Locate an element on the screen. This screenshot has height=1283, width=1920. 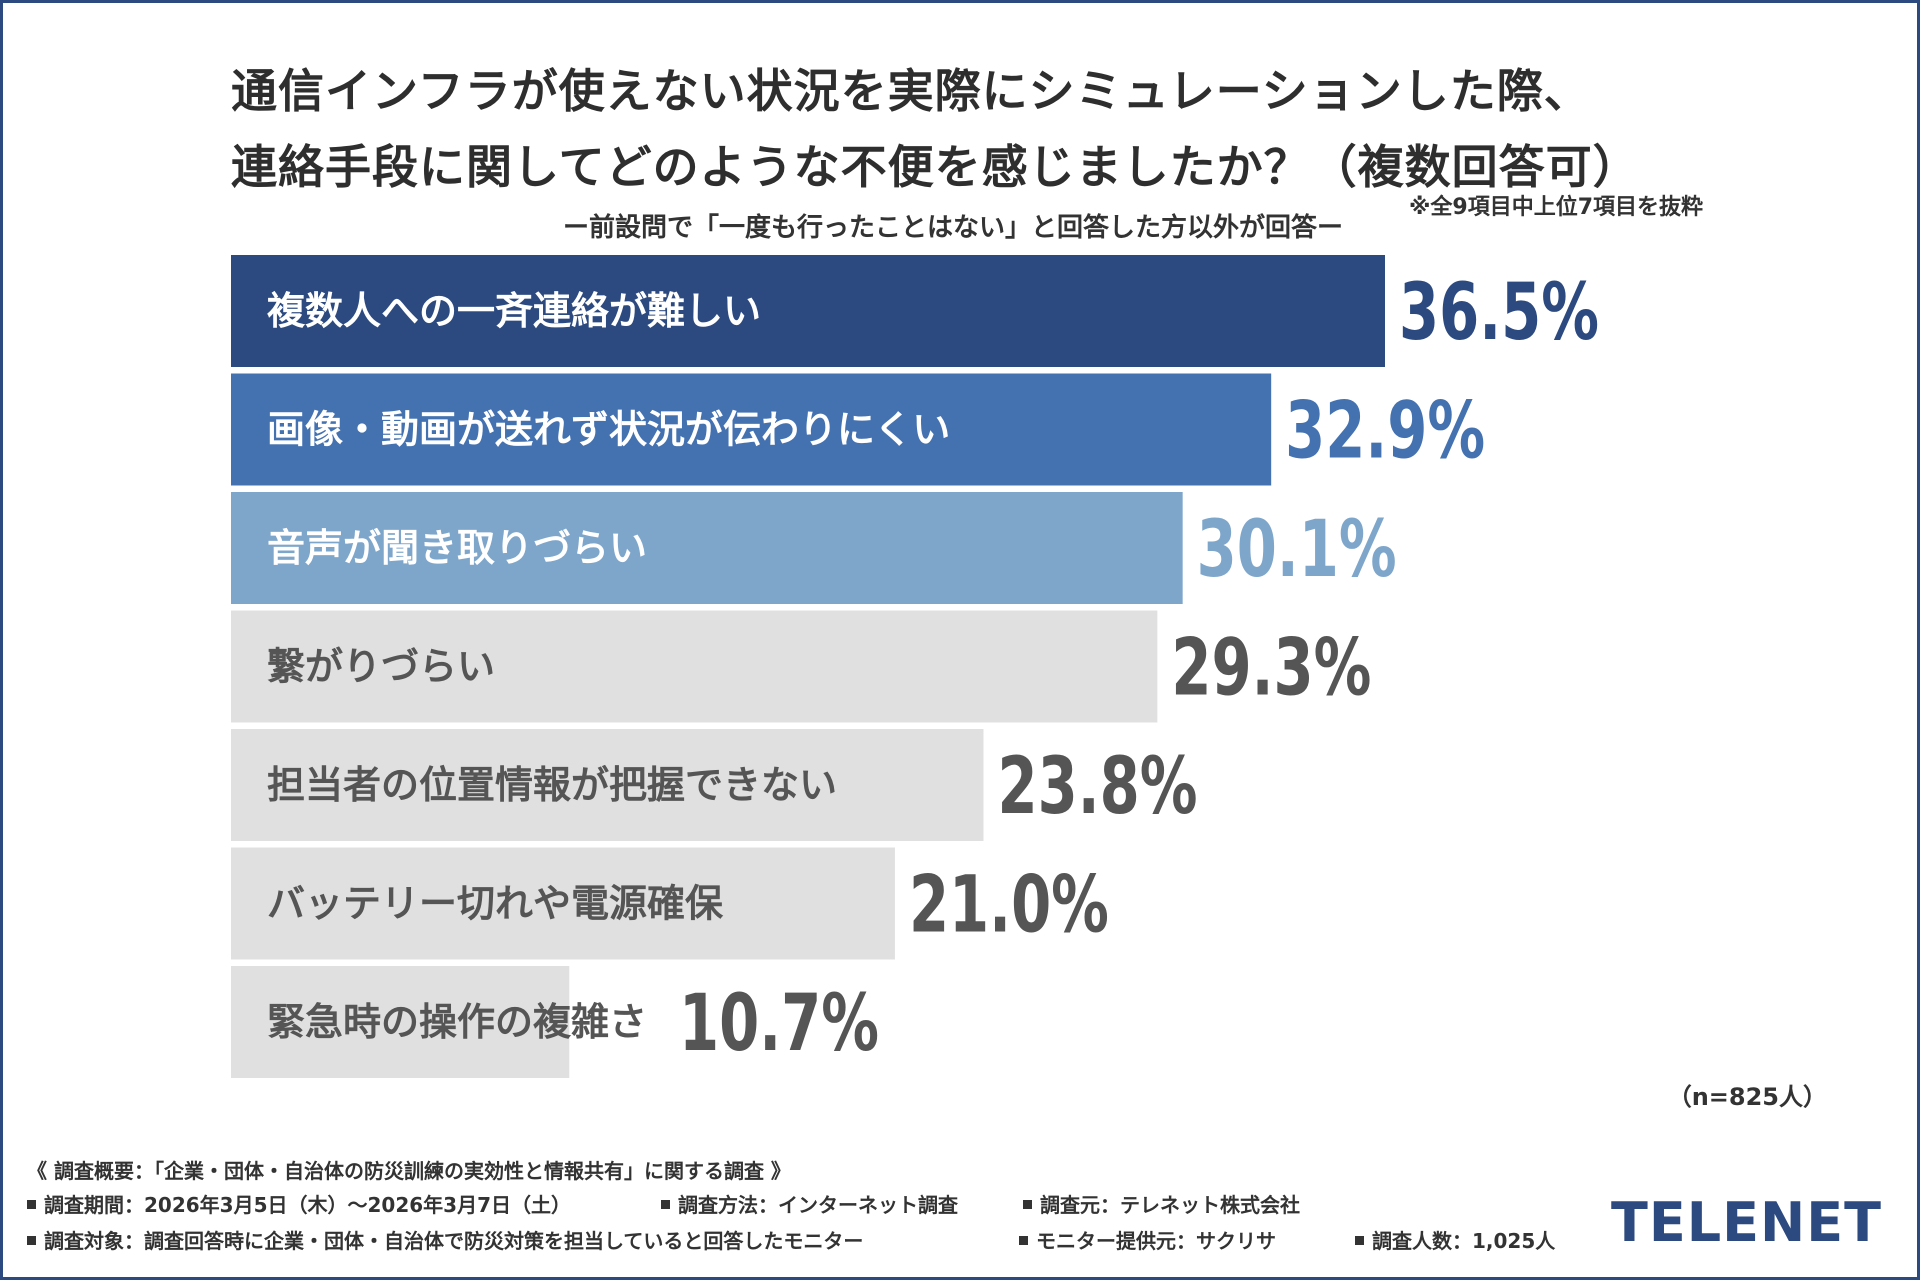
bar-value-label-2: 32.9% is located at coordinates (1385, 432).